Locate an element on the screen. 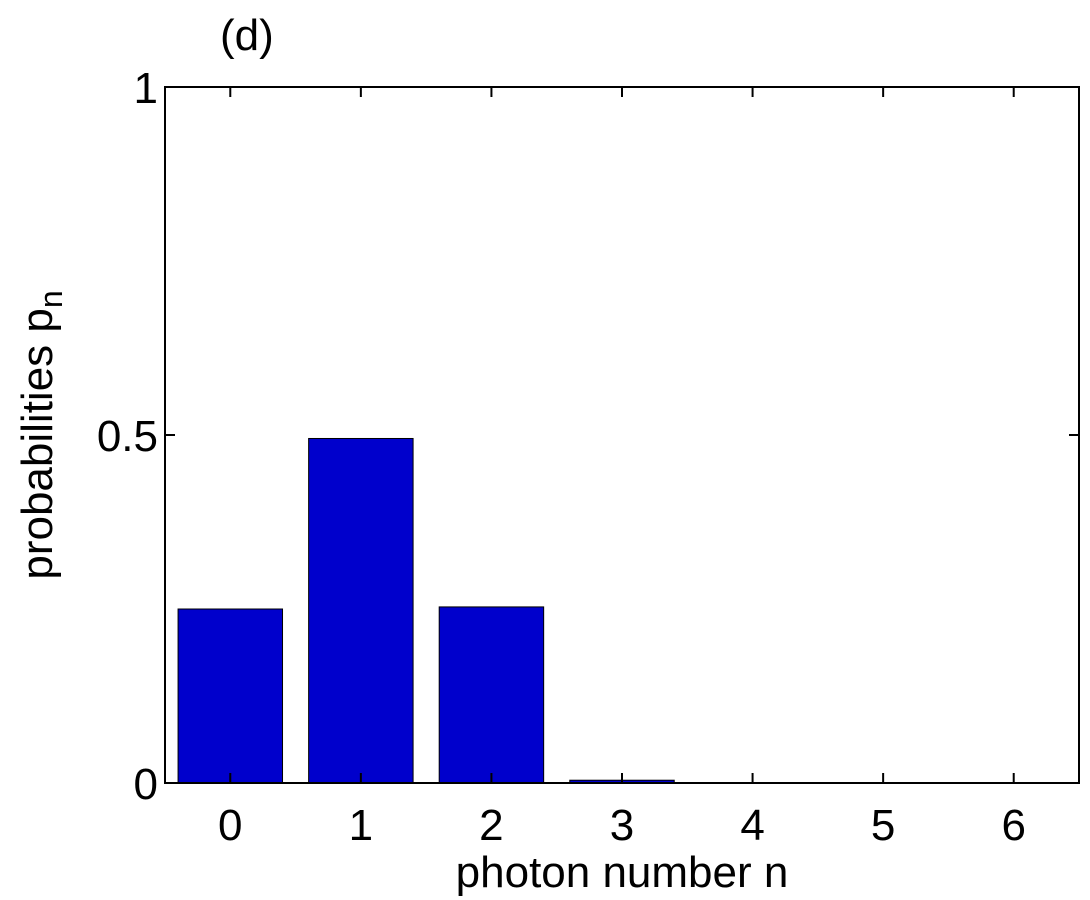 Image resolution: width=1090 pixels, height=900 pixels. panel-label: (d) is located at coordinates (247, 35).